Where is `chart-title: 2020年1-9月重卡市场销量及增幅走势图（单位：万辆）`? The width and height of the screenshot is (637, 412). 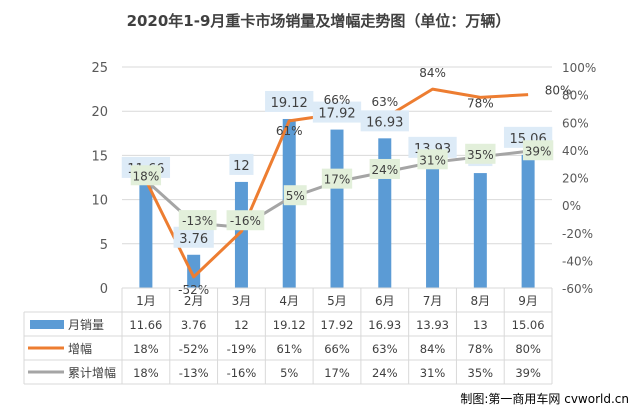 chart-title: 2020年1-9月重卡市场销量及增幅走势图（单位：万辆） is located at coordinates (318, 21).